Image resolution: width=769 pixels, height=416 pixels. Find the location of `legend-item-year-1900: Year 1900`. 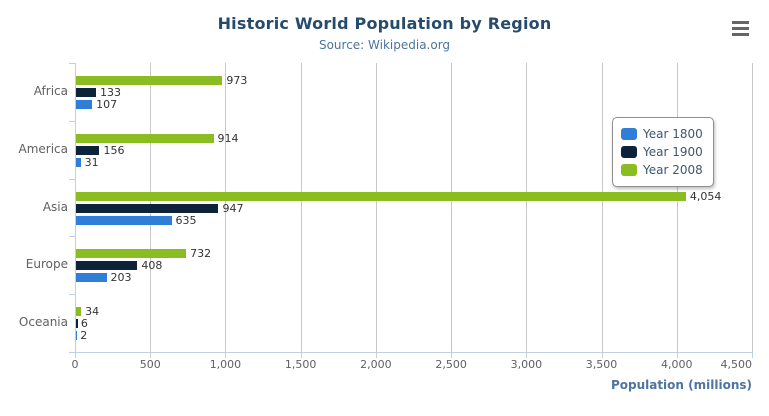

legend-item-year-1900: Year 1900 is located at coordinates (662, 152).